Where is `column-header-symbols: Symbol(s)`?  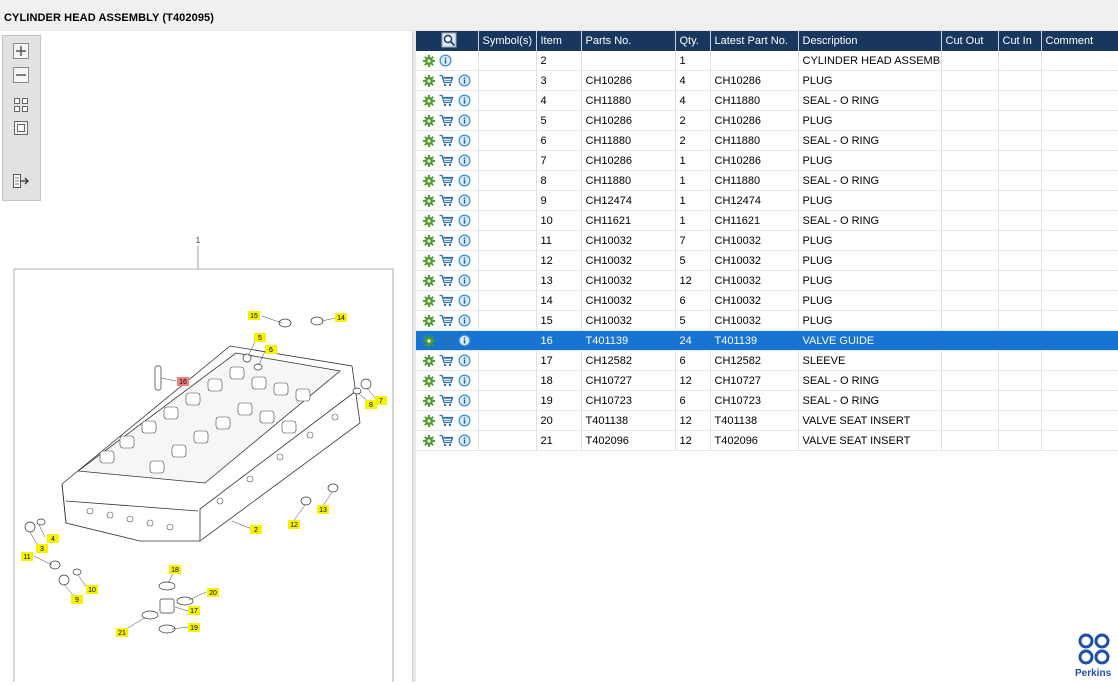
column-header-symbols: Symbol(s) is located at coordinates (507, 41).